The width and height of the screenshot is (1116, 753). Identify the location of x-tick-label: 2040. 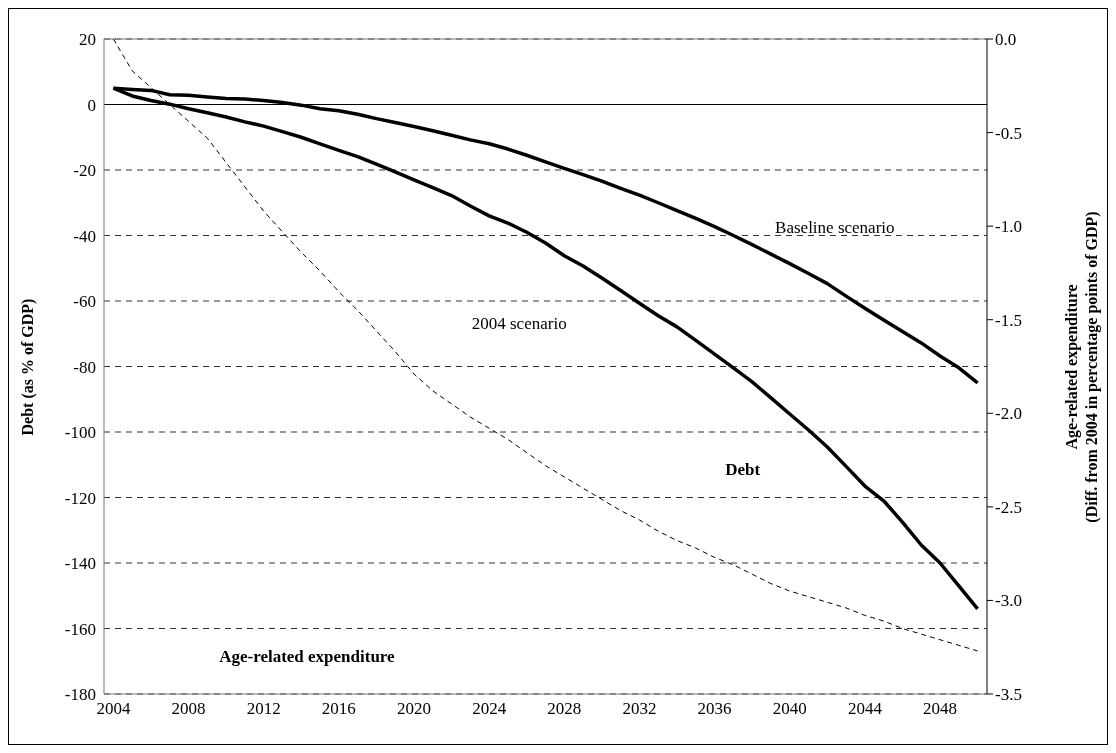
(789, 709).